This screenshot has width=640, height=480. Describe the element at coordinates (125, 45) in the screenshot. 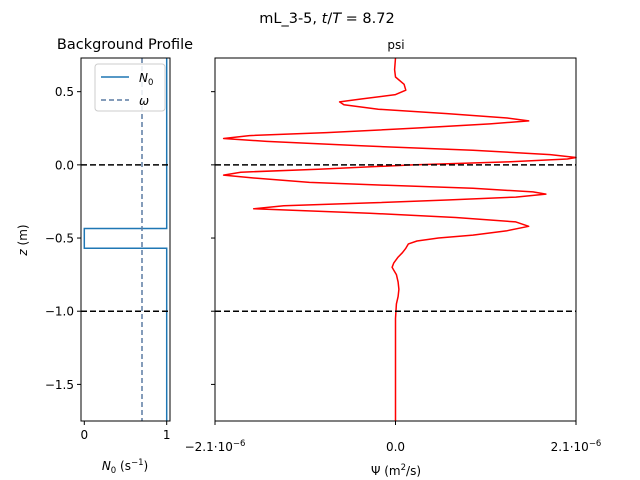

I see `left-panel-title: Background Profile` at that location.